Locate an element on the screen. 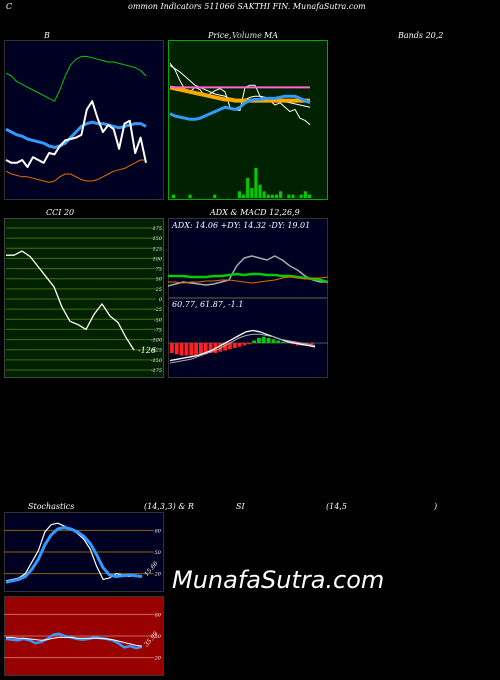 The width and height of the screenshot is (500, 680). cci-tick-label: 25 is located at coordinates (158, 290).